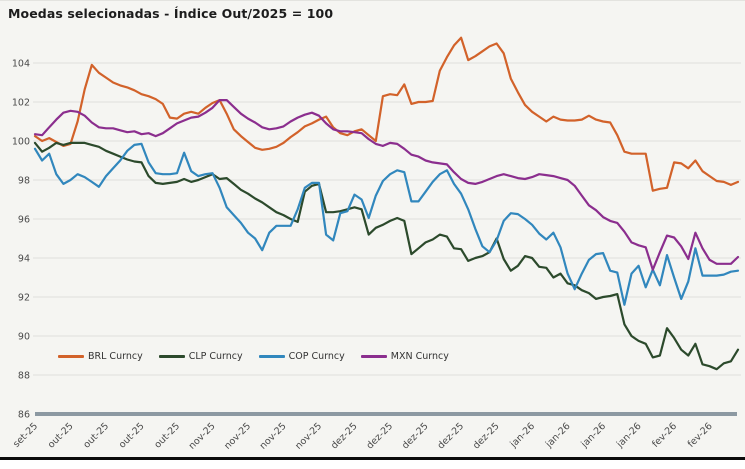 The height and width of the screenshot is (469, 745). Describe the element at coordinates (21, 64) in the screenshot. I see `y-tick-label: 104` at that location.